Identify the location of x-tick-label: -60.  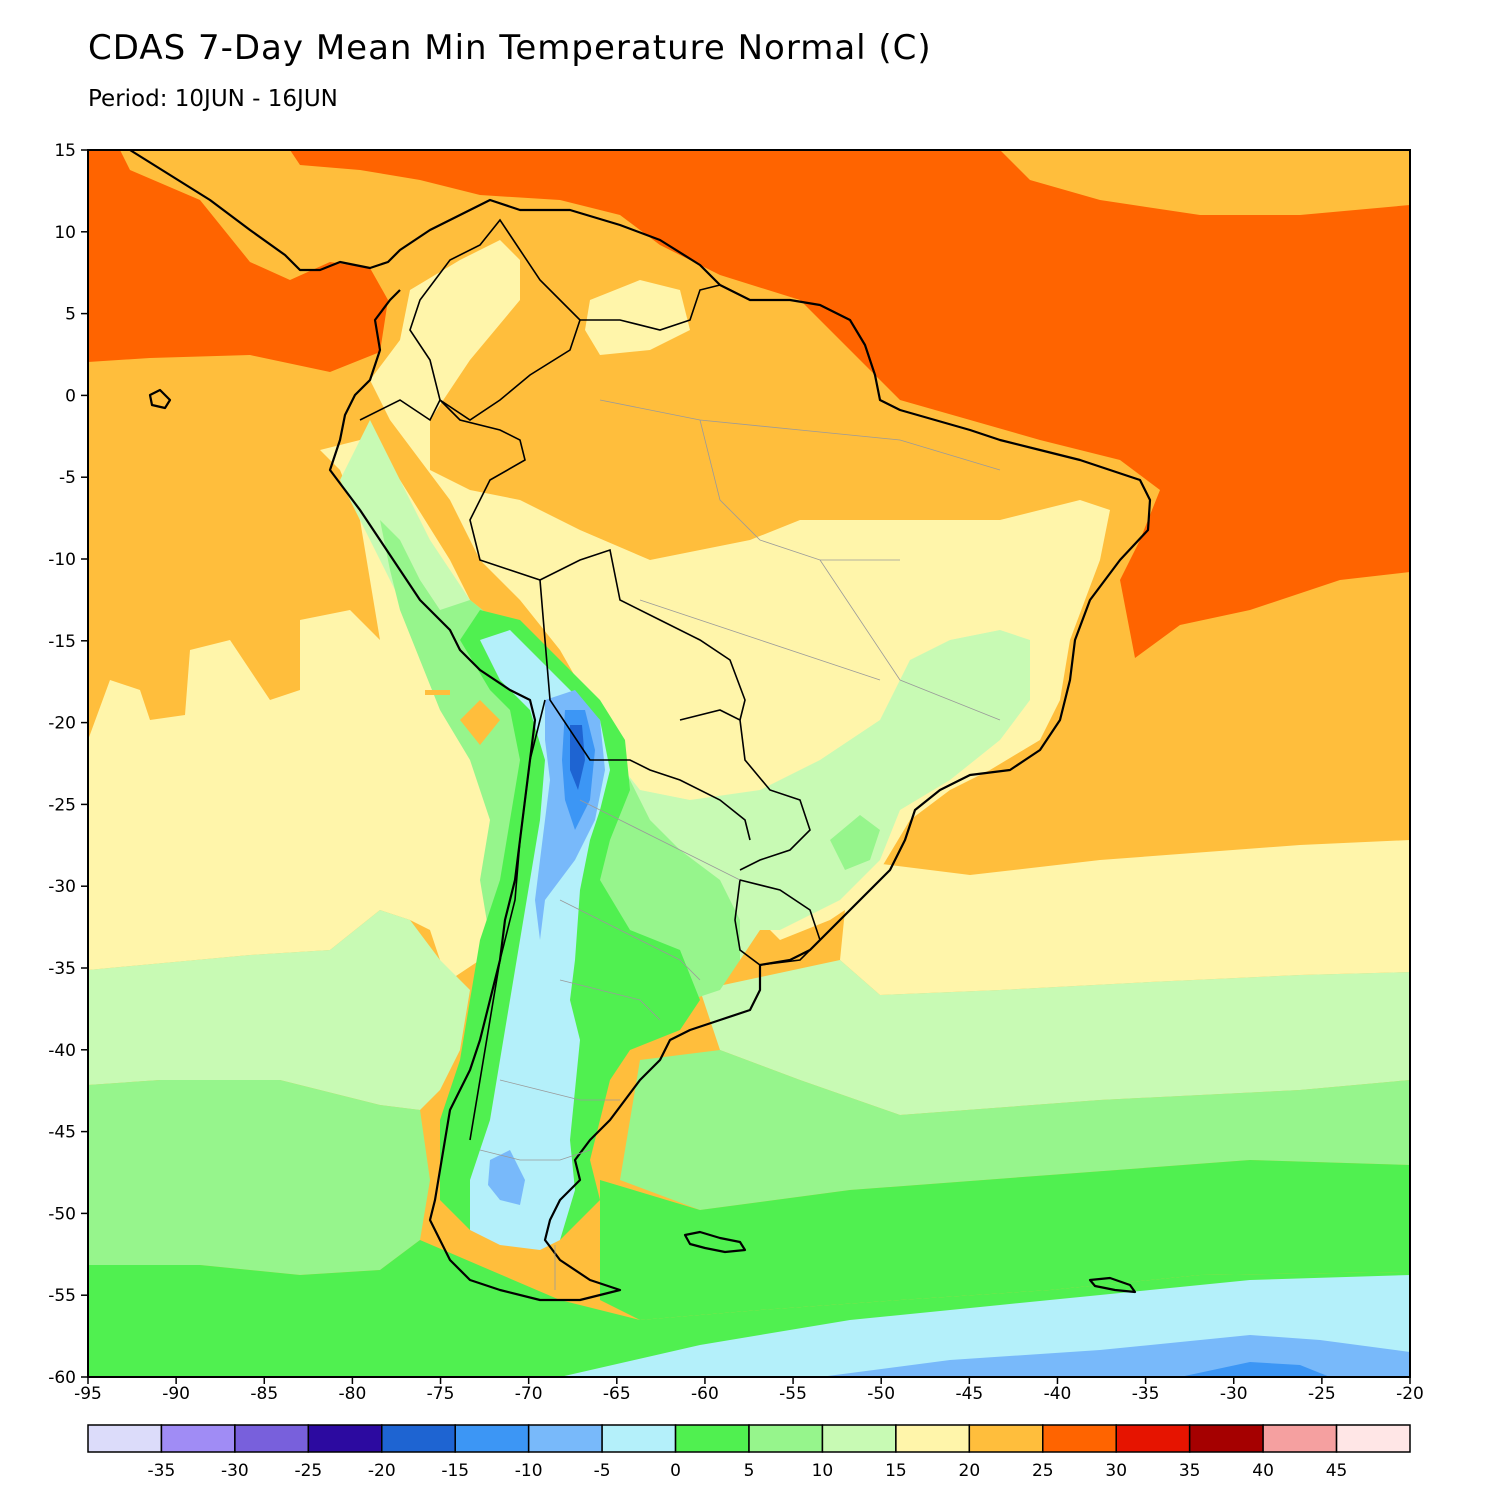
(705, 1394).